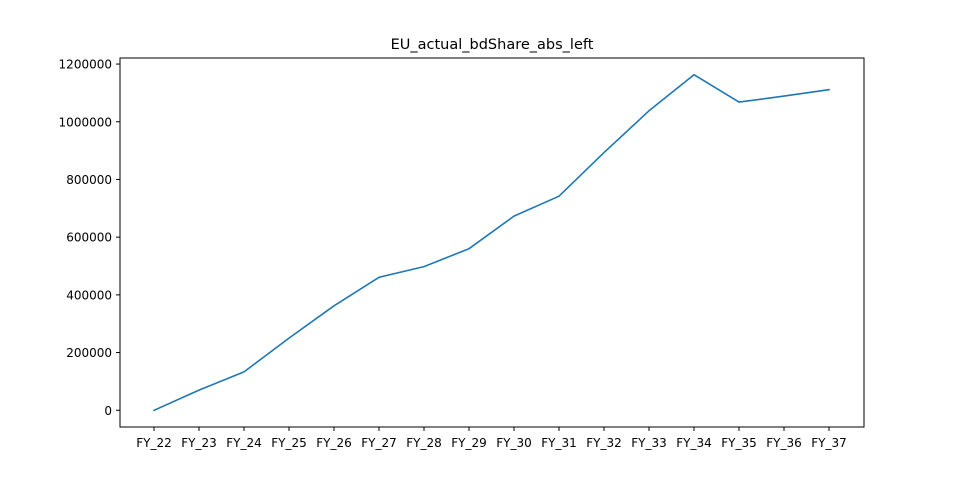 This screenshot has width=960, height=480. What do you see at coordinates (154, 443) in the screenshot?
I see `x-tick-label: FY_22` at bounding box center [154, 443].